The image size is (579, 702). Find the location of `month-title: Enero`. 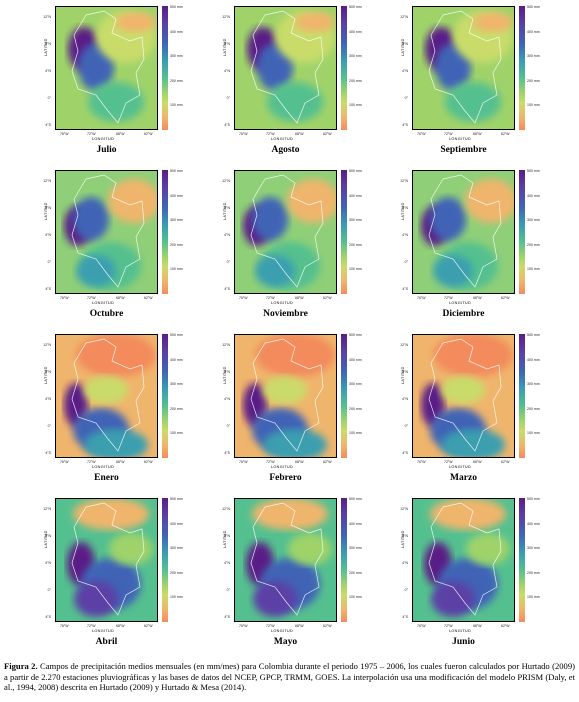

month-title: Enero is located at coordinates (106, 478).